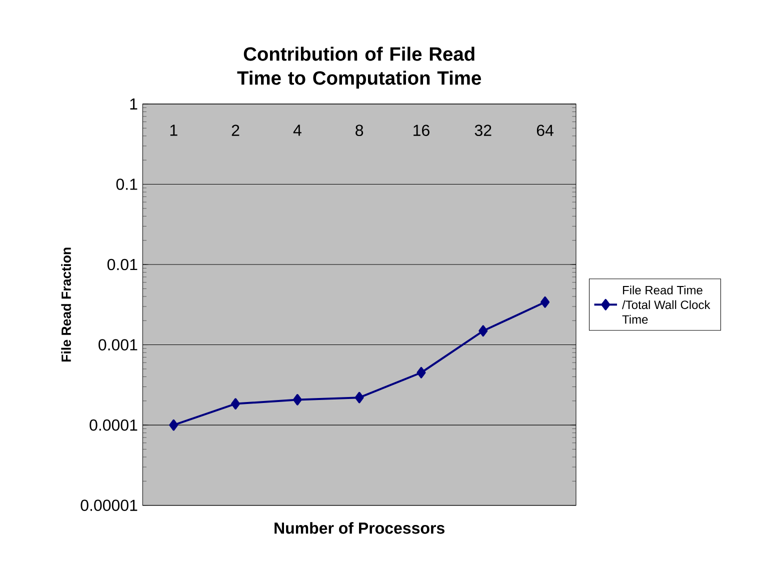  I want to click on y-tick-label: 0.00001, so click(109, 505).